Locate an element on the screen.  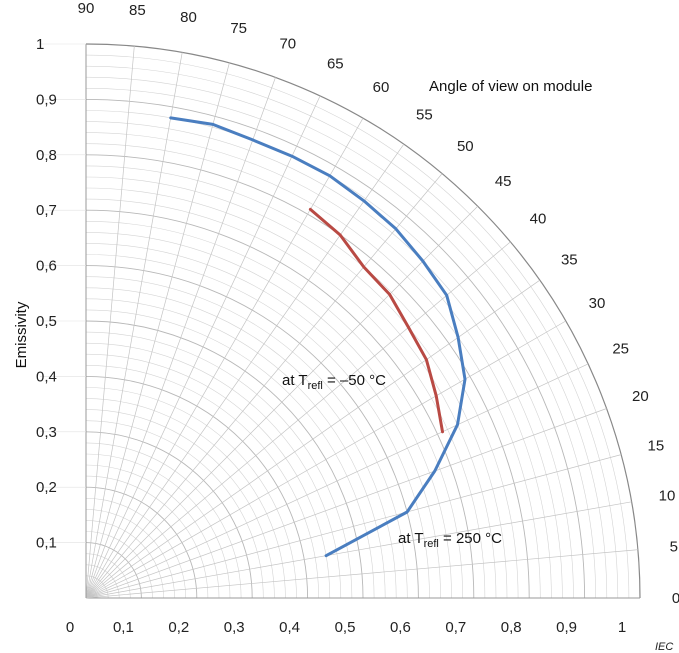
series-label-cold-main: at T is located at coordinates (295, 380).